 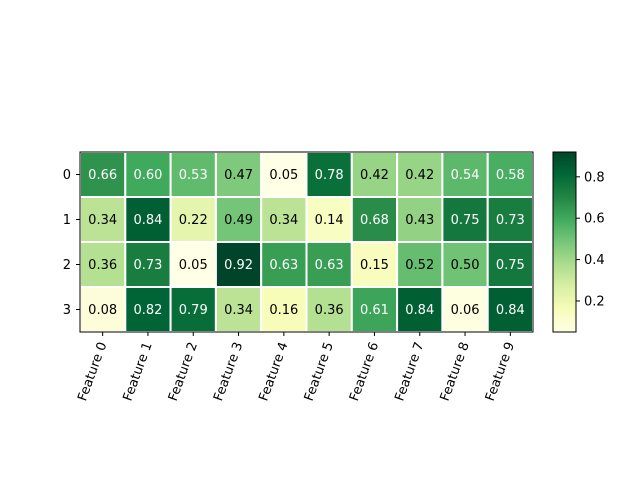 I want to click on colorbar: 0.2 0.4 0.6 0.8, so click(x=578, y=242).